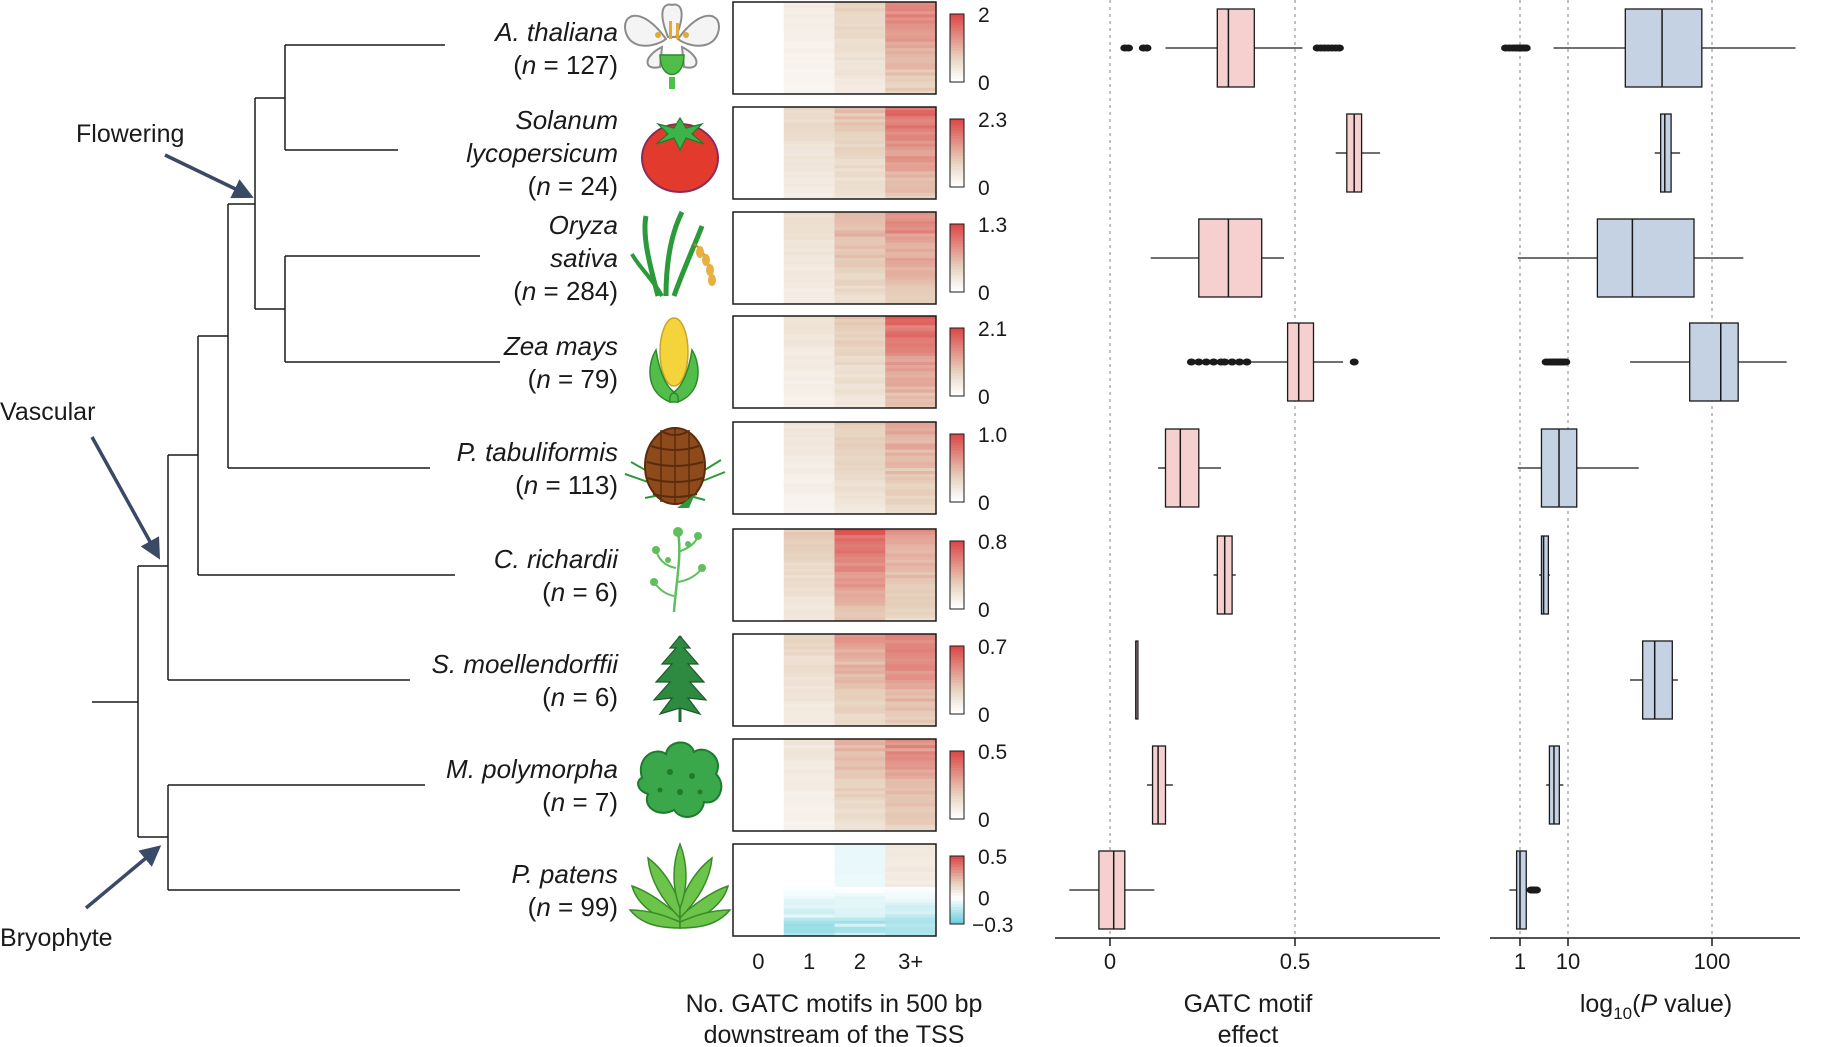  Describe the element at coordinates (834, 1034) in the screenshot. I see `heatmap-xlabel-line2: downstream of the TSS` at that location.